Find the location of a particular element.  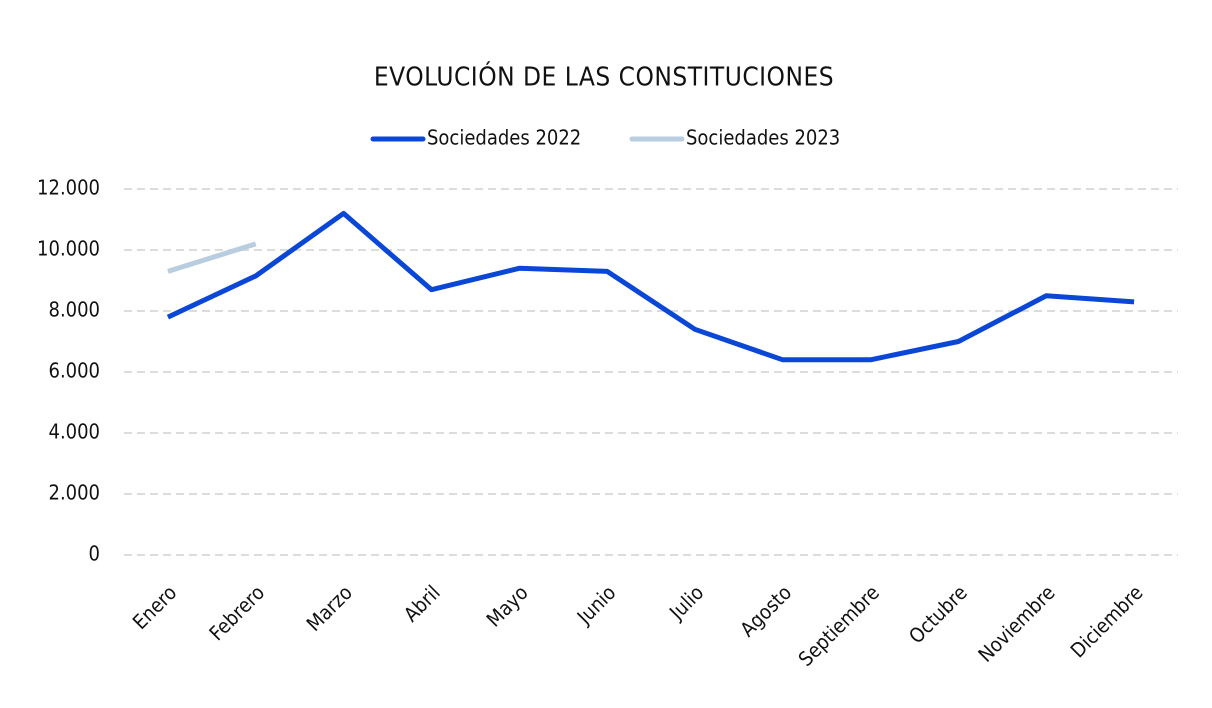

y-tick-label: 12.000 is located at coordinates (68, 188).